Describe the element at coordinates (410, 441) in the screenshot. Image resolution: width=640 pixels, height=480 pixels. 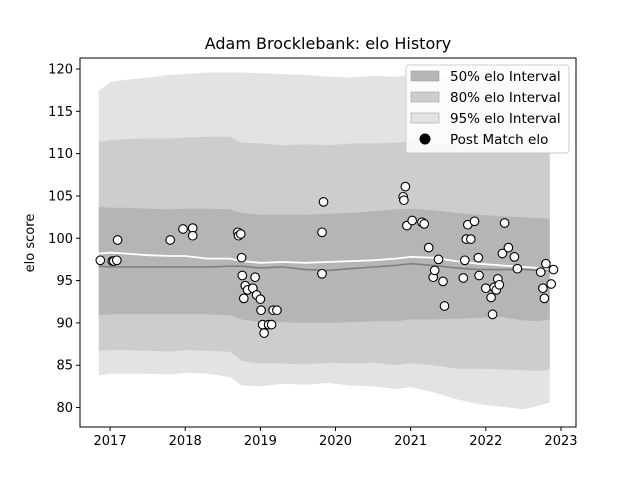
I see `x-tick-label: 2021` at that location.